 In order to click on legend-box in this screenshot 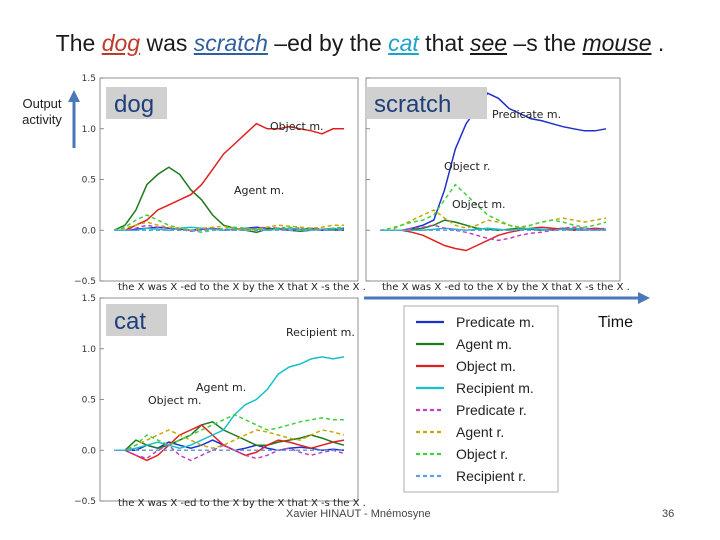, I will do `click(481, 399)`.